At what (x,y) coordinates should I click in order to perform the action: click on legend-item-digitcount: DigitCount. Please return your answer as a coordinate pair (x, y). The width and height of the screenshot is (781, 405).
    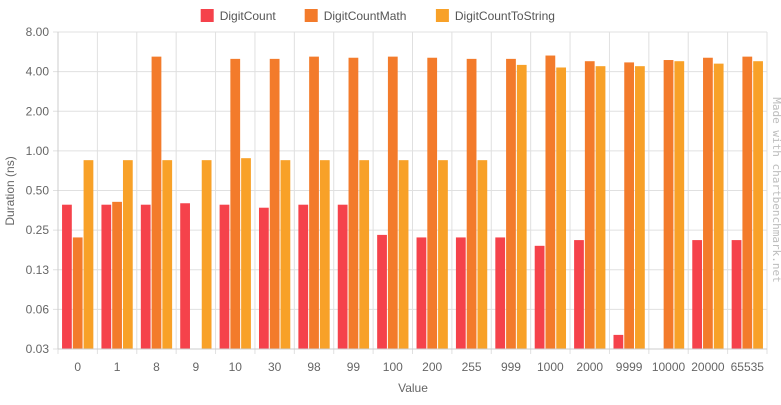
    Looking at the image, I should click on (238, 16).